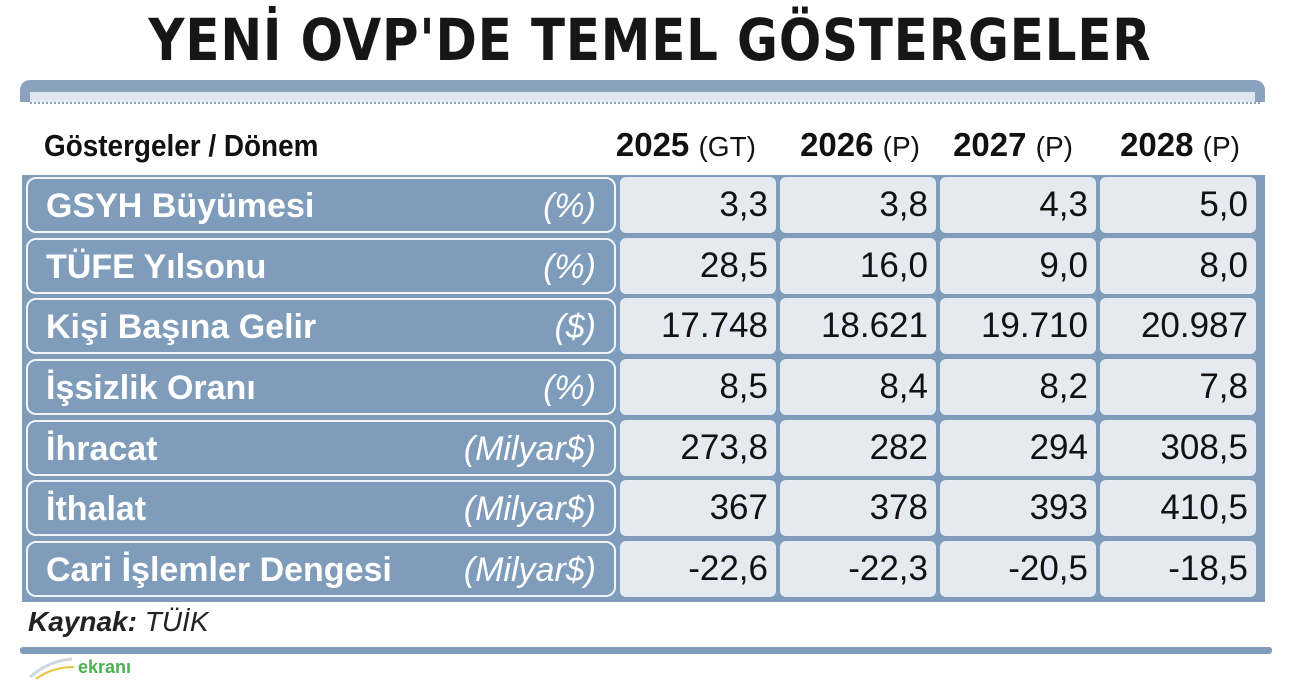 The width and height of the screenshot is (1300, 686). I want to click on row-label-cell: GSYH Büyümesi (%), so click(321, 205).